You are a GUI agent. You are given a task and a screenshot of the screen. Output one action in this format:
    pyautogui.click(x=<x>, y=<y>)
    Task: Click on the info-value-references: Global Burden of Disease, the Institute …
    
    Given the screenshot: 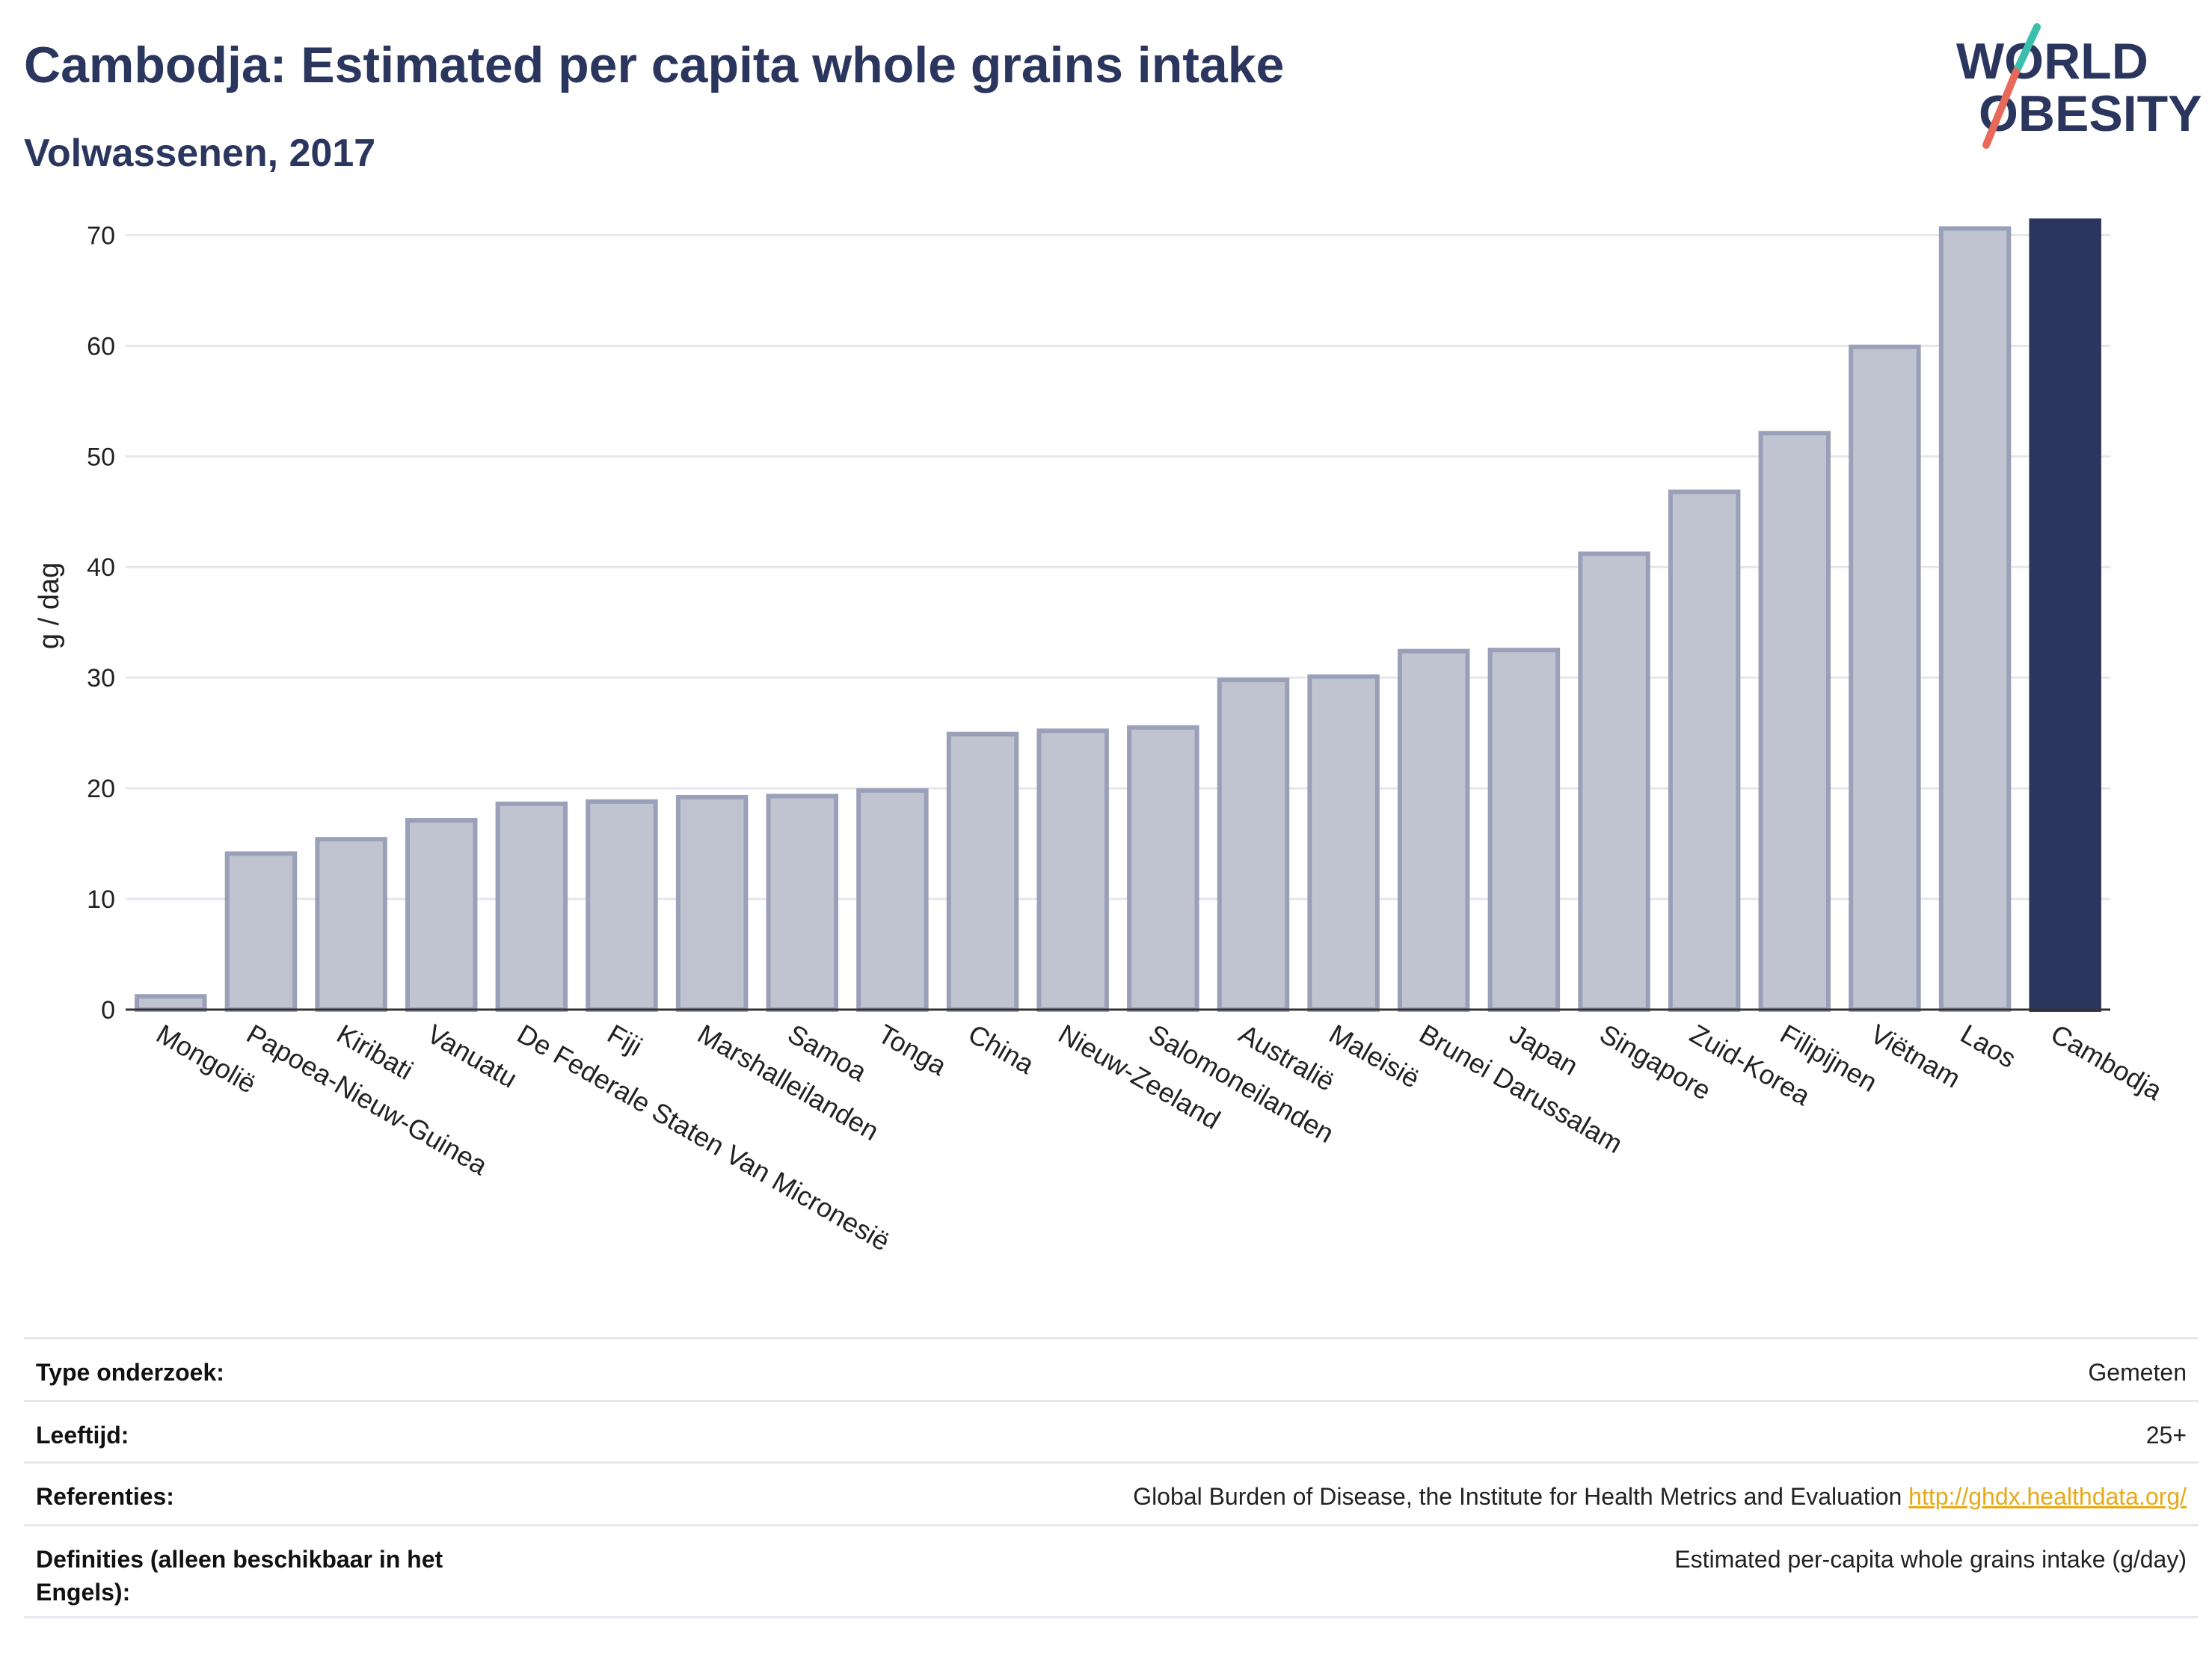 What is the action you would take?
    pyautogui.click(x=1660, y=1496)
    